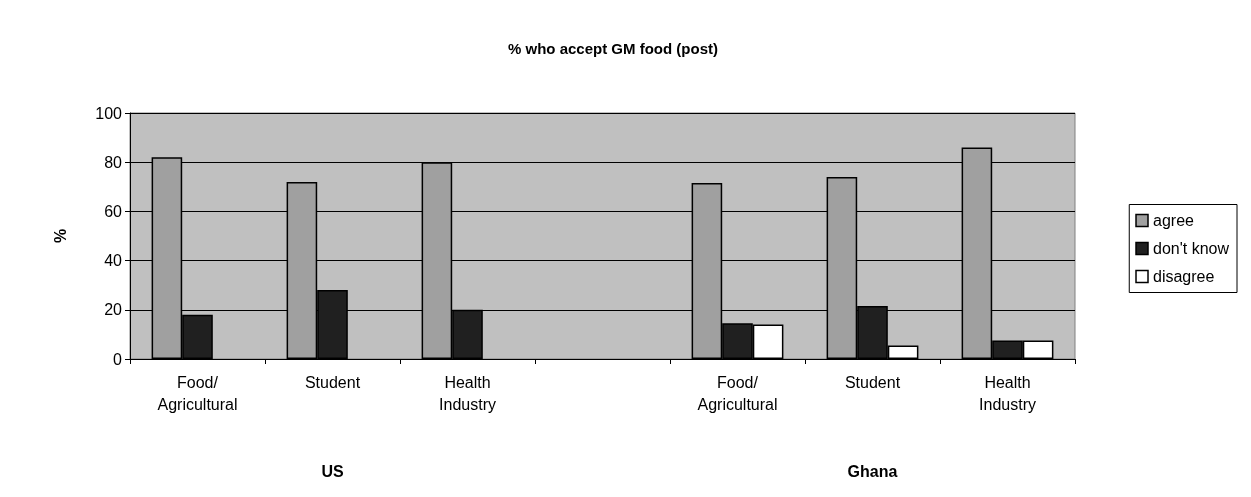  Describe the element at coordinates (113, 310) in the screenshot. I see `y-tick-label: 20` at that location.